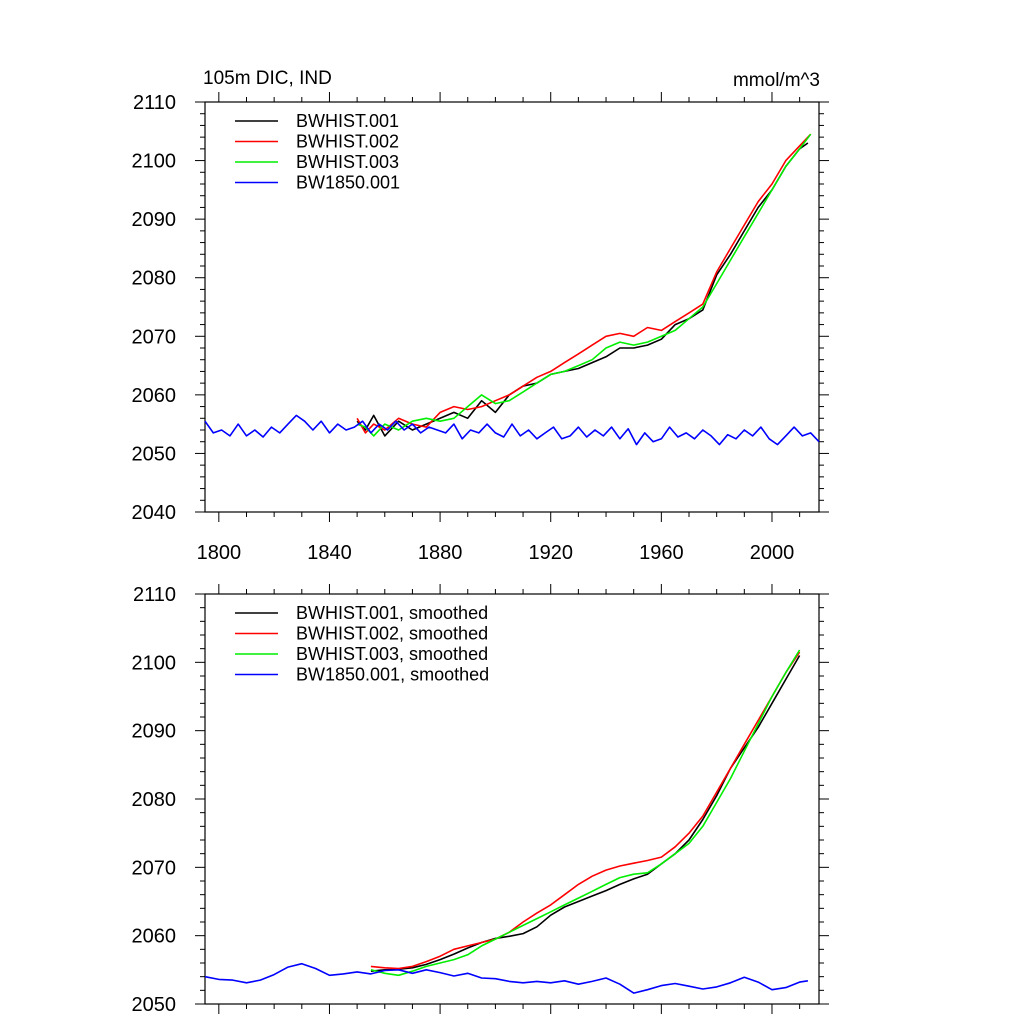 Image resolution: width=1024 pixels, height=1024 pixels. I want to click on series-line-bwhist-002-smoothed, so click(585, 810).